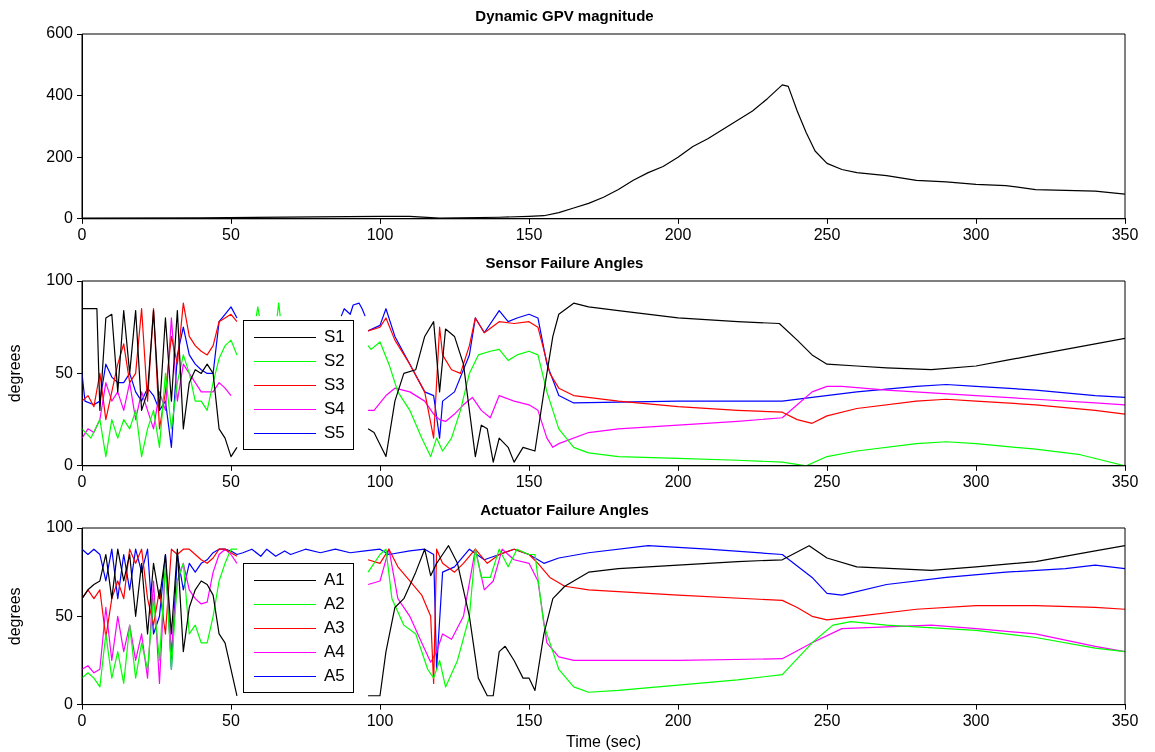 This screenshot has height=752, width=1155. I want to click on chart-title: Dynamic GPV magnitude, so click(564, 16).